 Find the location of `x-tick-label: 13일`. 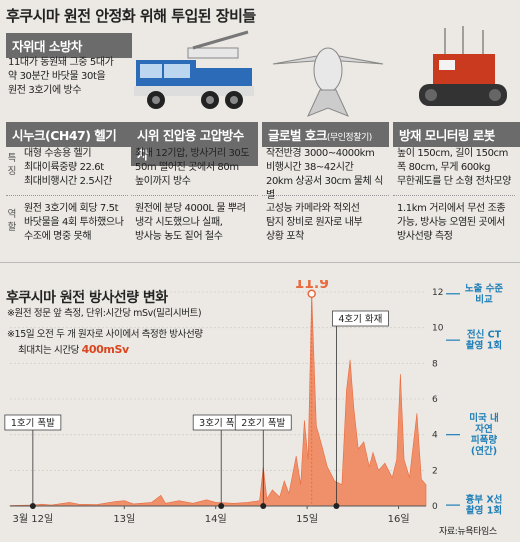

x-tick-label: 13일 is located at coordinates (124, 519).